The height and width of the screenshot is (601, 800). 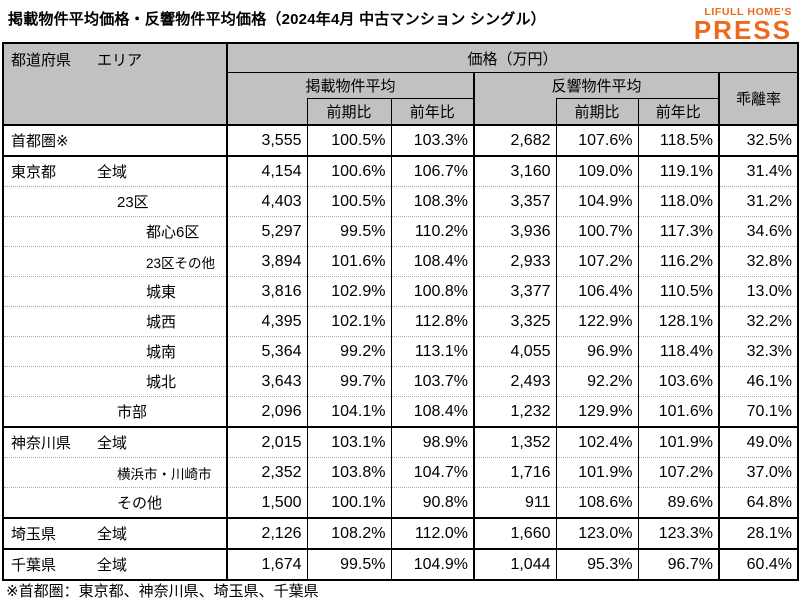 I want to click on area-label: 23区その他, so click(x=181, y=263).